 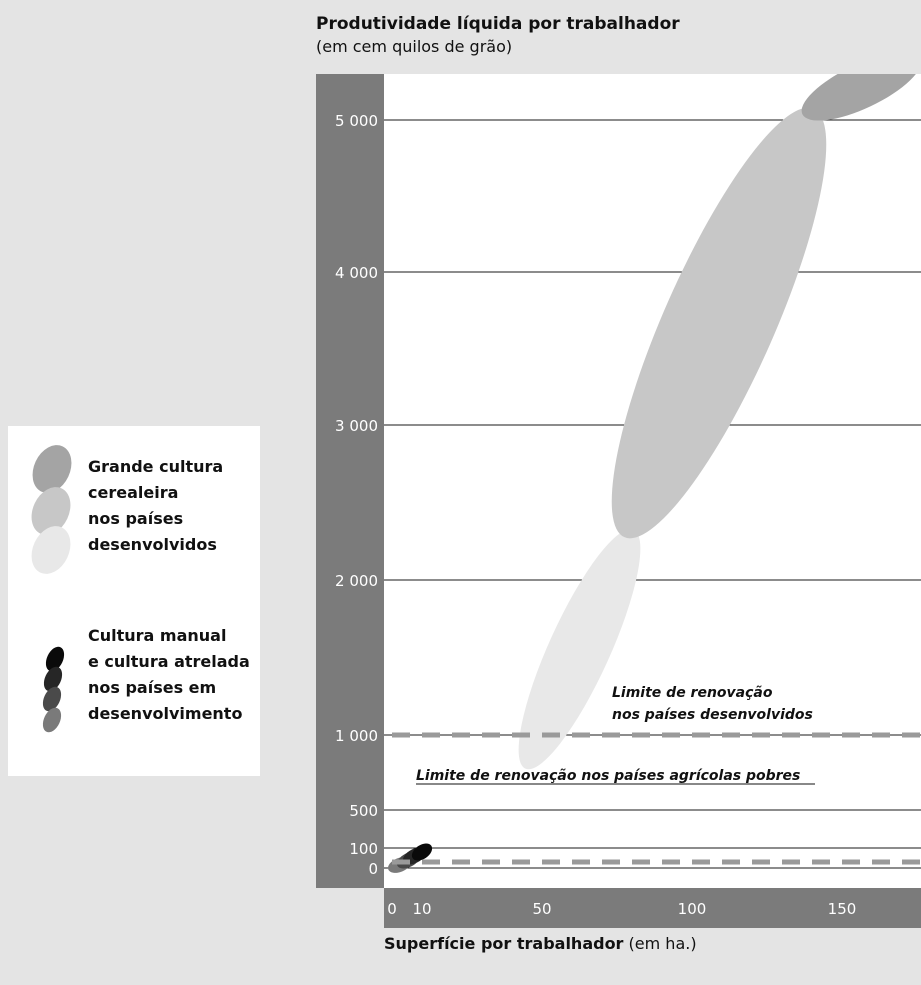 What do you see at coordinates (498, 24) in the screenshot?
I see `chart-title: Produtividade líquida por trabalhador` at bounding box center [498, 24].